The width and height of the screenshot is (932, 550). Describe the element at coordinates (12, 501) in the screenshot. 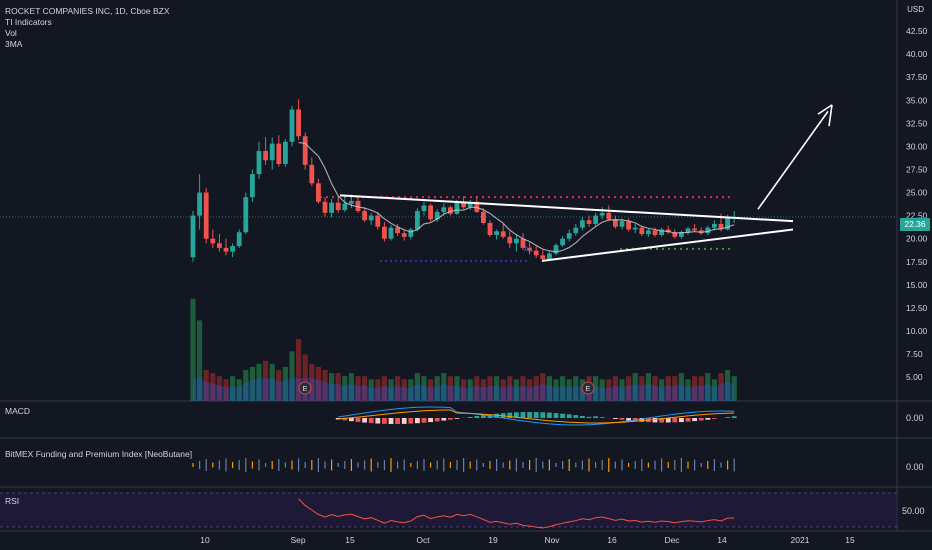

I see `rsi-pane-title: RSI` at that location.